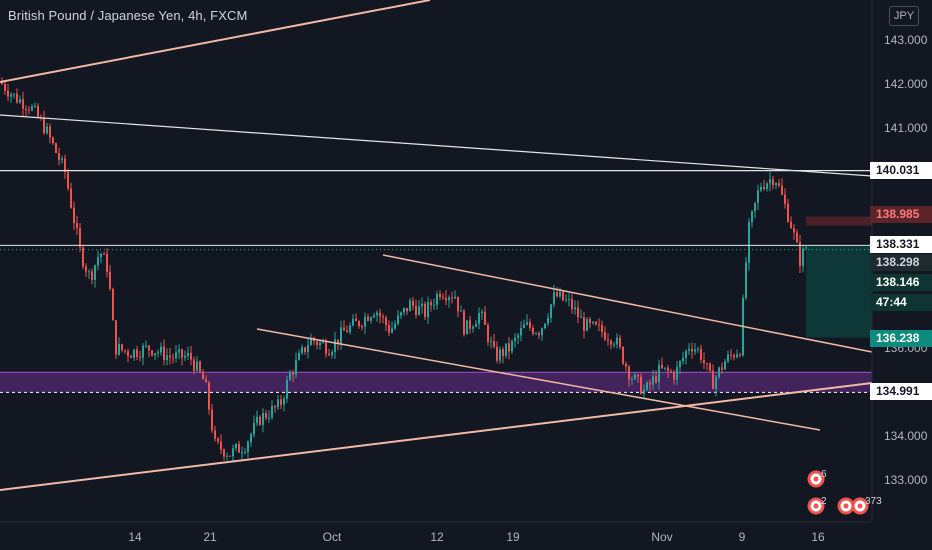 Image resolution: width=932 pixels, height=550 pixels. Describe the element at coordinates (873, 501) in the screenshot. I see `event-marker-count: 373` at that location.